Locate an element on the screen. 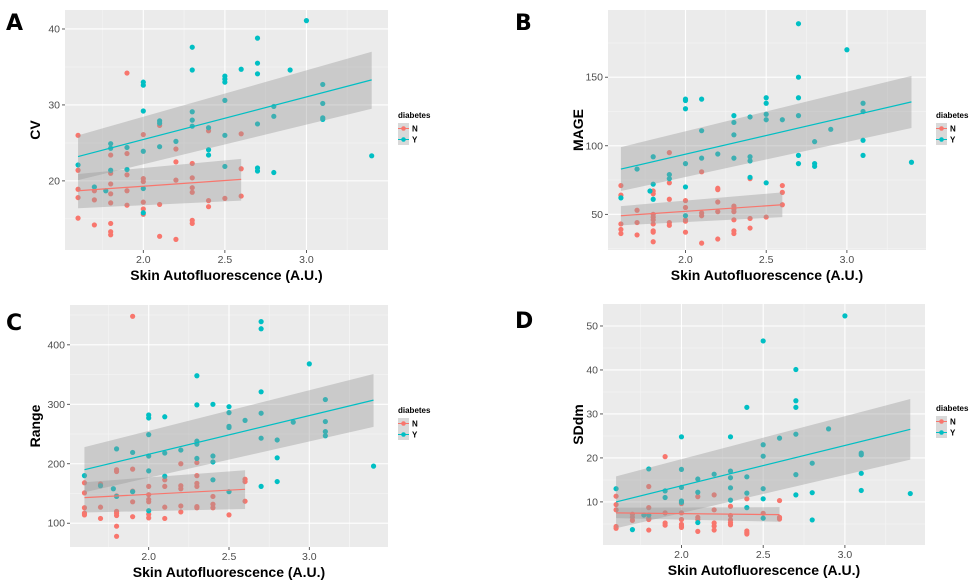 This screenshot has width=975, height=581. y-tick-label: 10 is located at coordinates (592, 502).